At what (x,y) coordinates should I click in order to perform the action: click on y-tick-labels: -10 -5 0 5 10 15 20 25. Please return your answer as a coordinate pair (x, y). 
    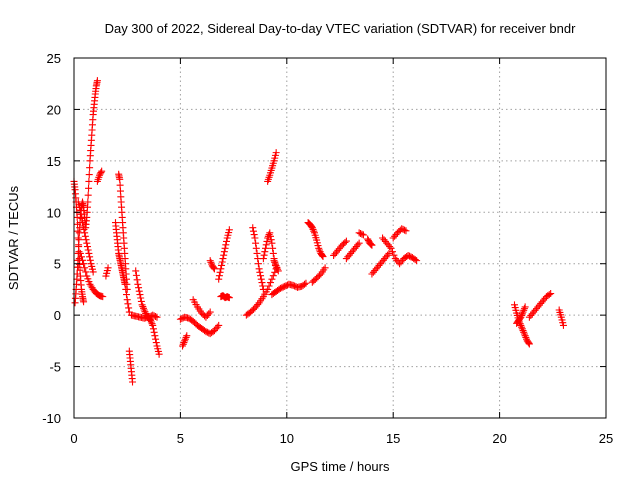
    Looking at the image, I should click on (51, 238).